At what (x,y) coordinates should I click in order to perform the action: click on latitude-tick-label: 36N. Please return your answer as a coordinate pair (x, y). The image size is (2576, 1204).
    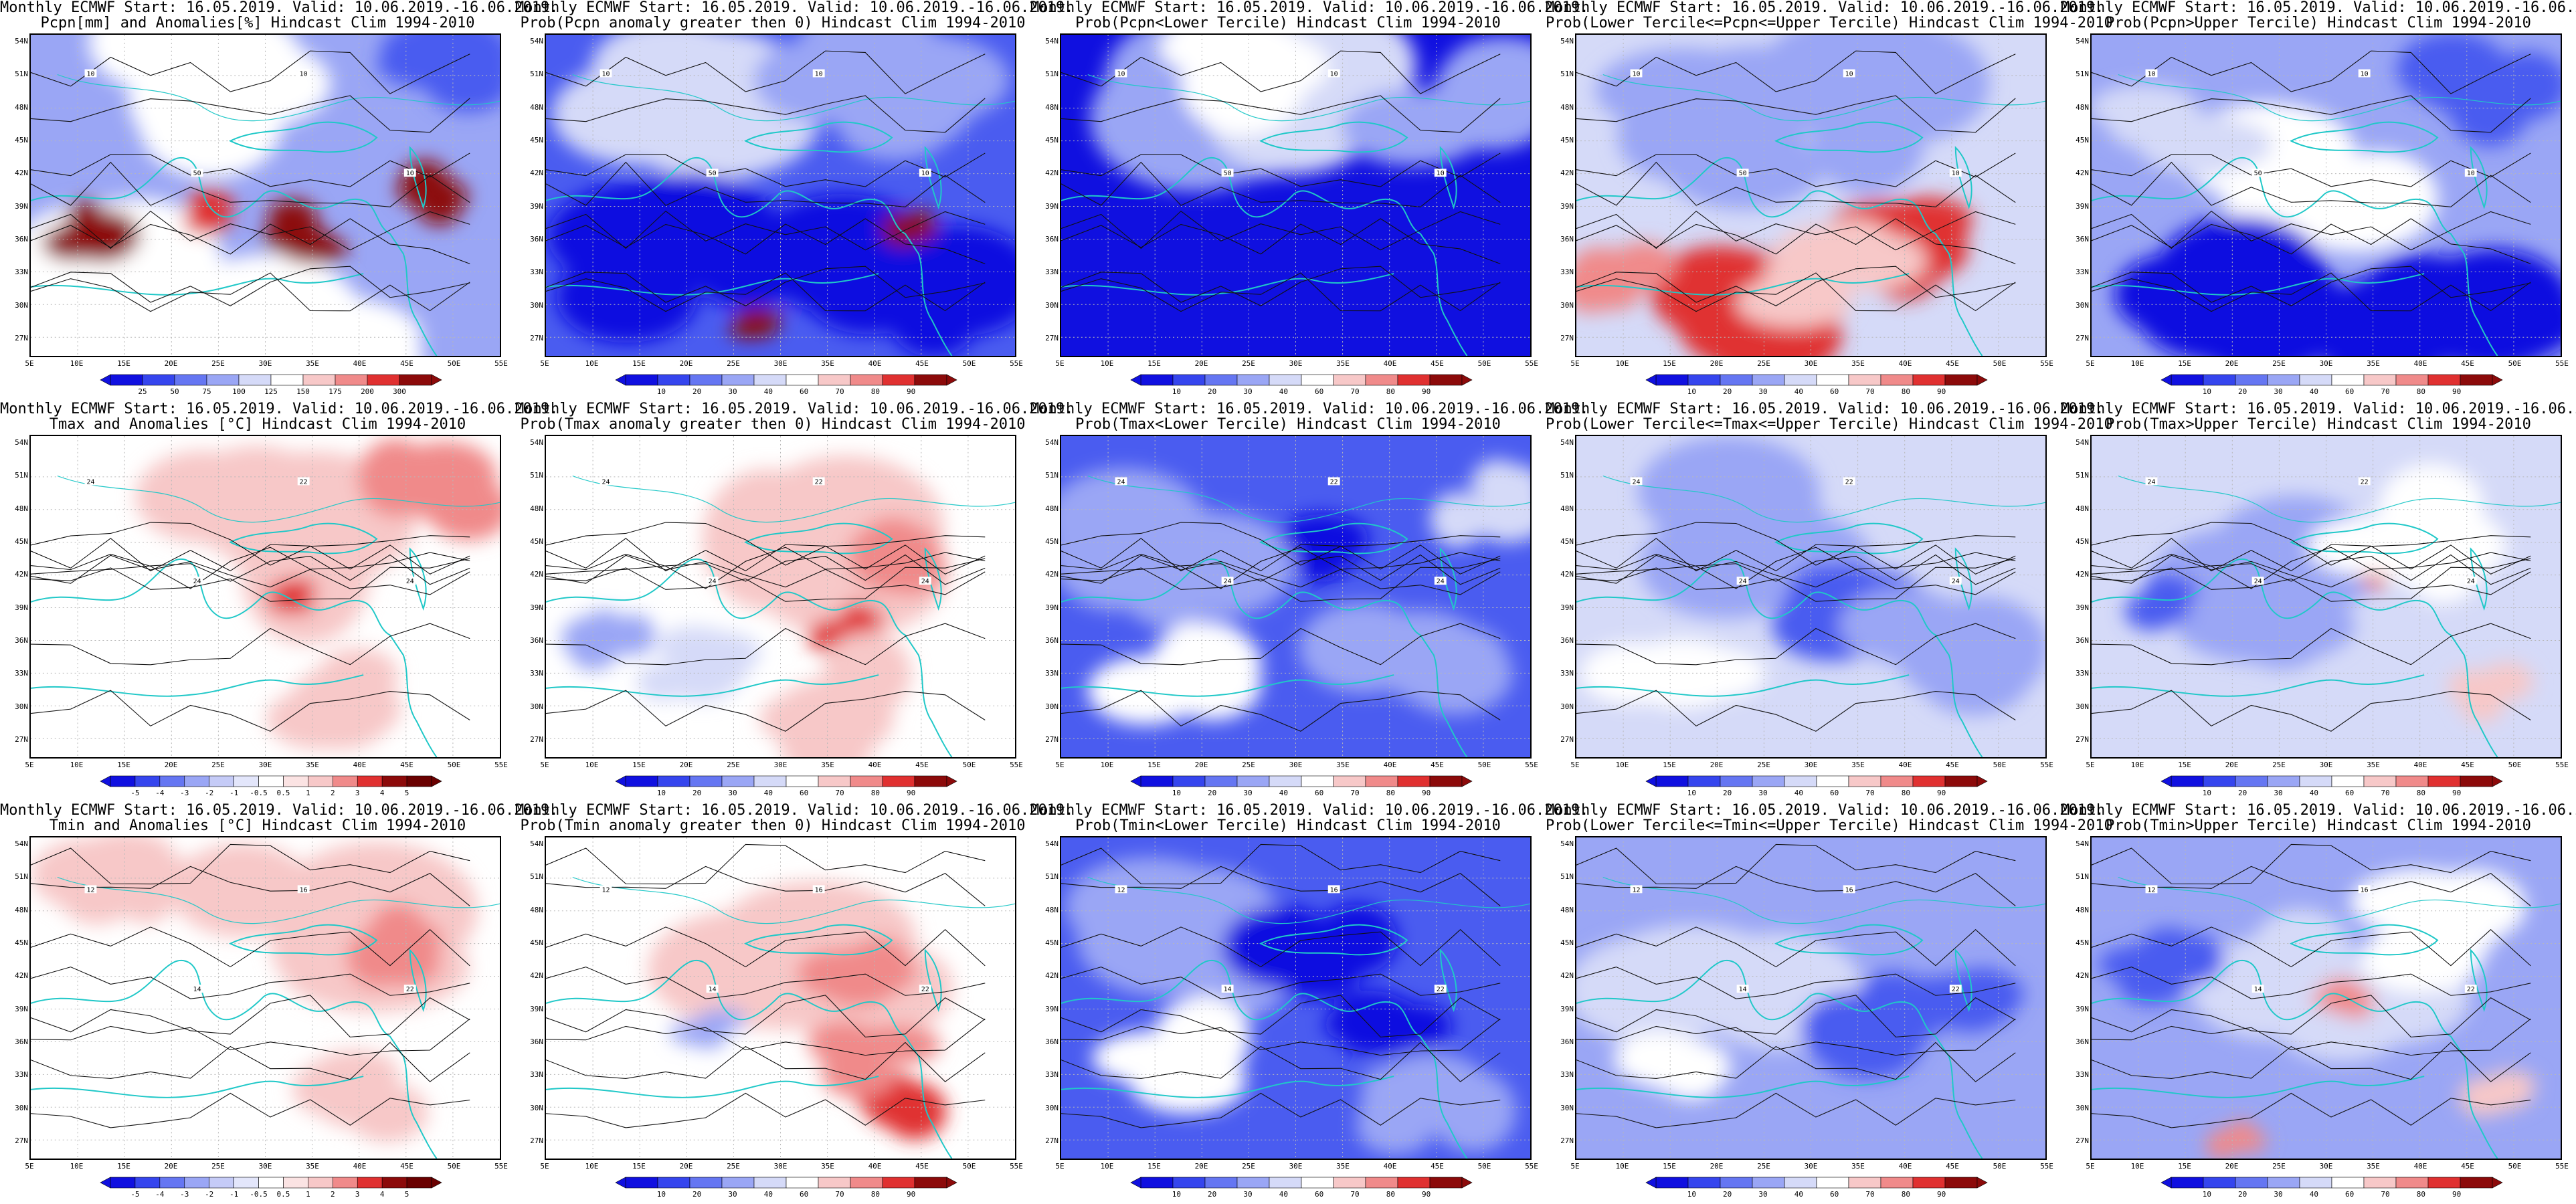
    Looking at the image, I should click on (1567, 1041).